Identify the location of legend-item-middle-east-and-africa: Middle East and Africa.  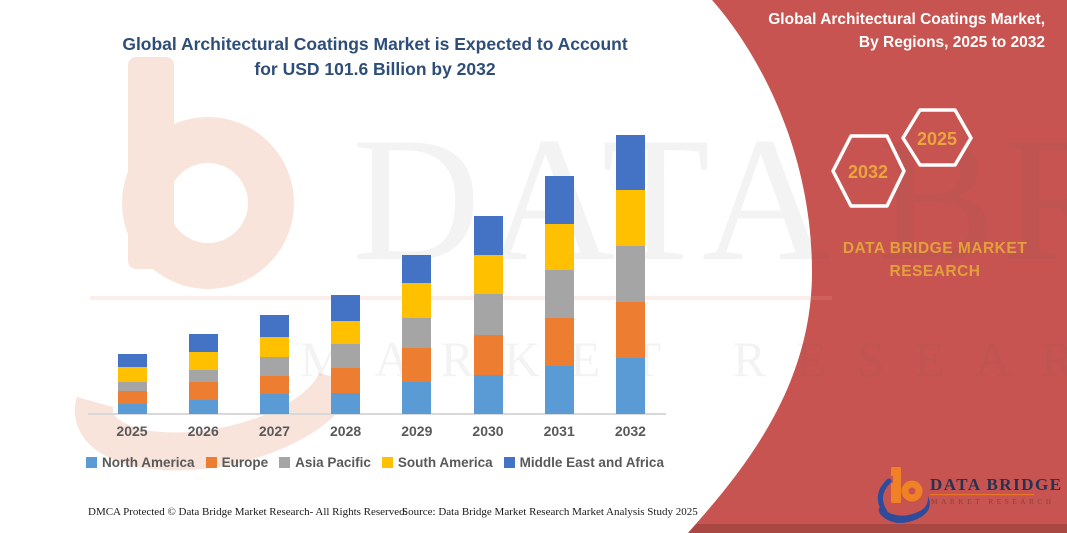
(583, 462).